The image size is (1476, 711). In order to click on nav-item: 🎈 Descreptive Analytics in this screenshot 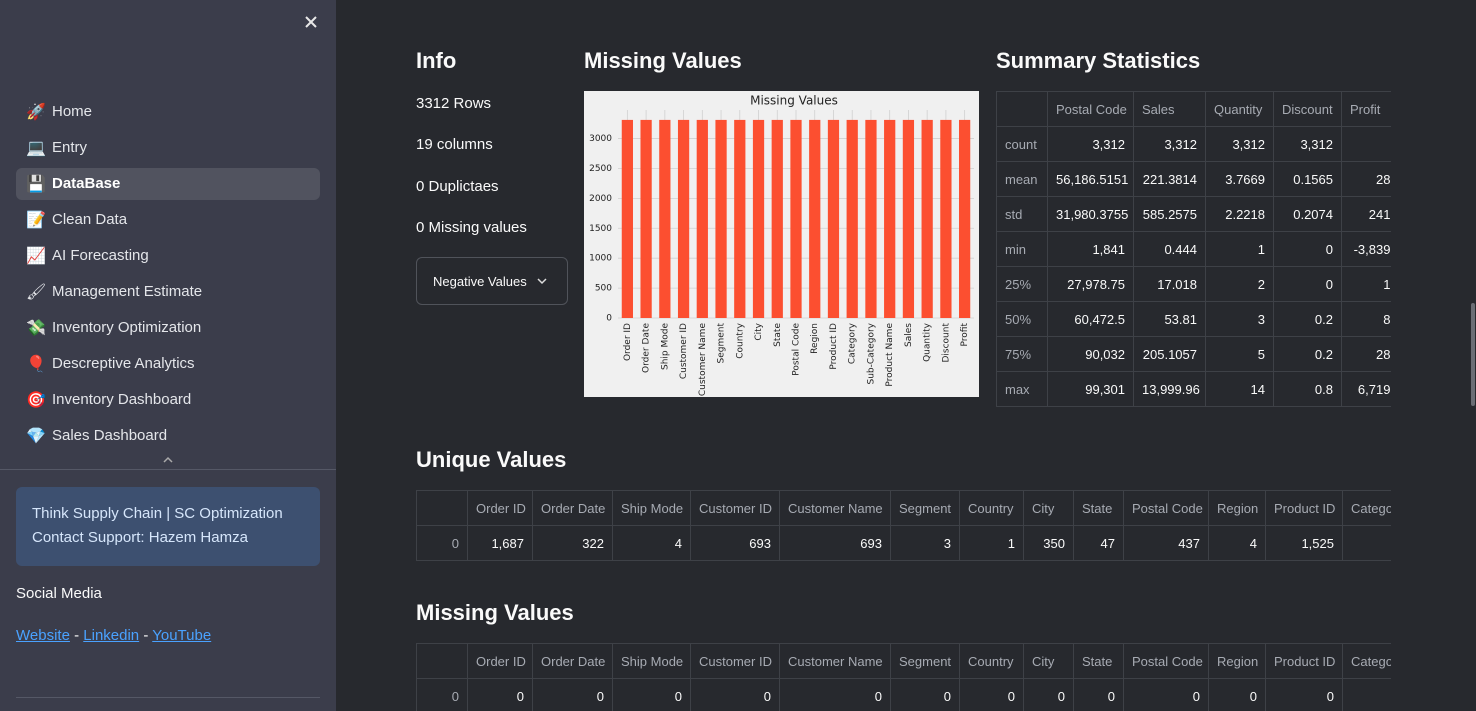, I will do `click(168, 364)`.